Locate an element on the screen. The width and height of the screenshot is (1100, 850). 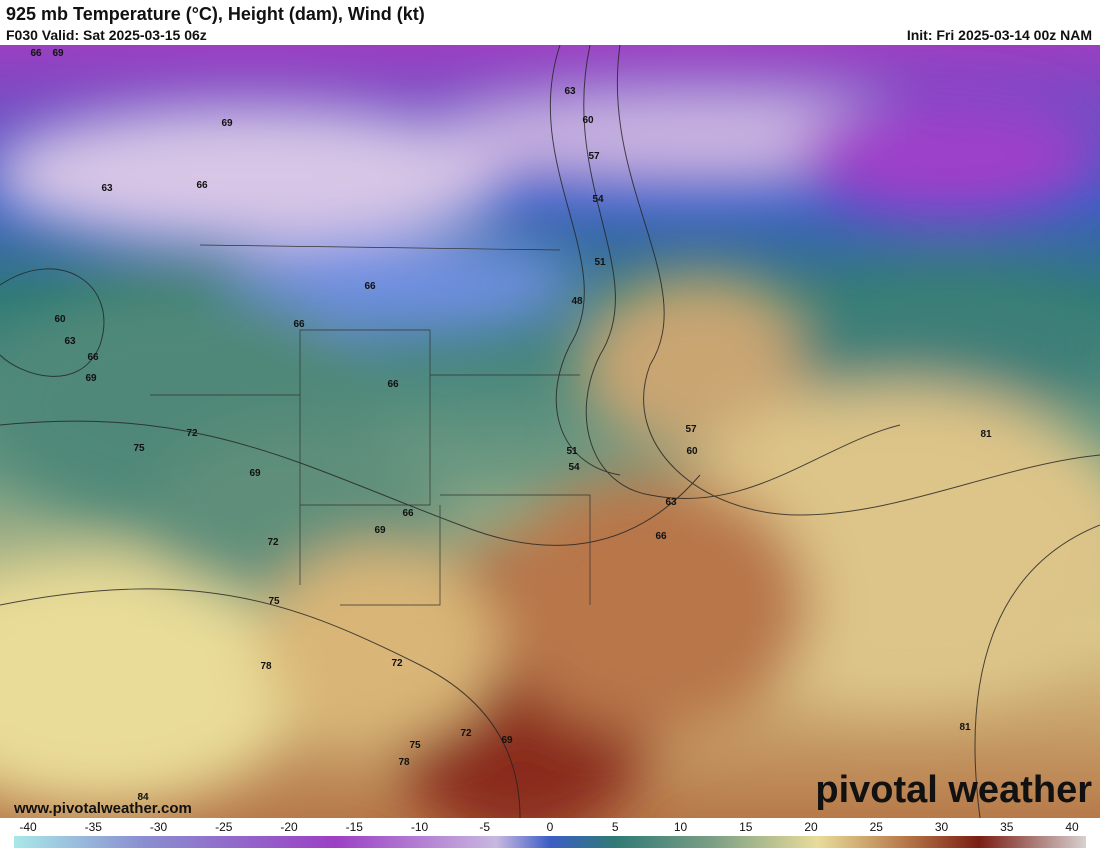
colorbar-tick-label: 30 is located at coordinates (942, 827).